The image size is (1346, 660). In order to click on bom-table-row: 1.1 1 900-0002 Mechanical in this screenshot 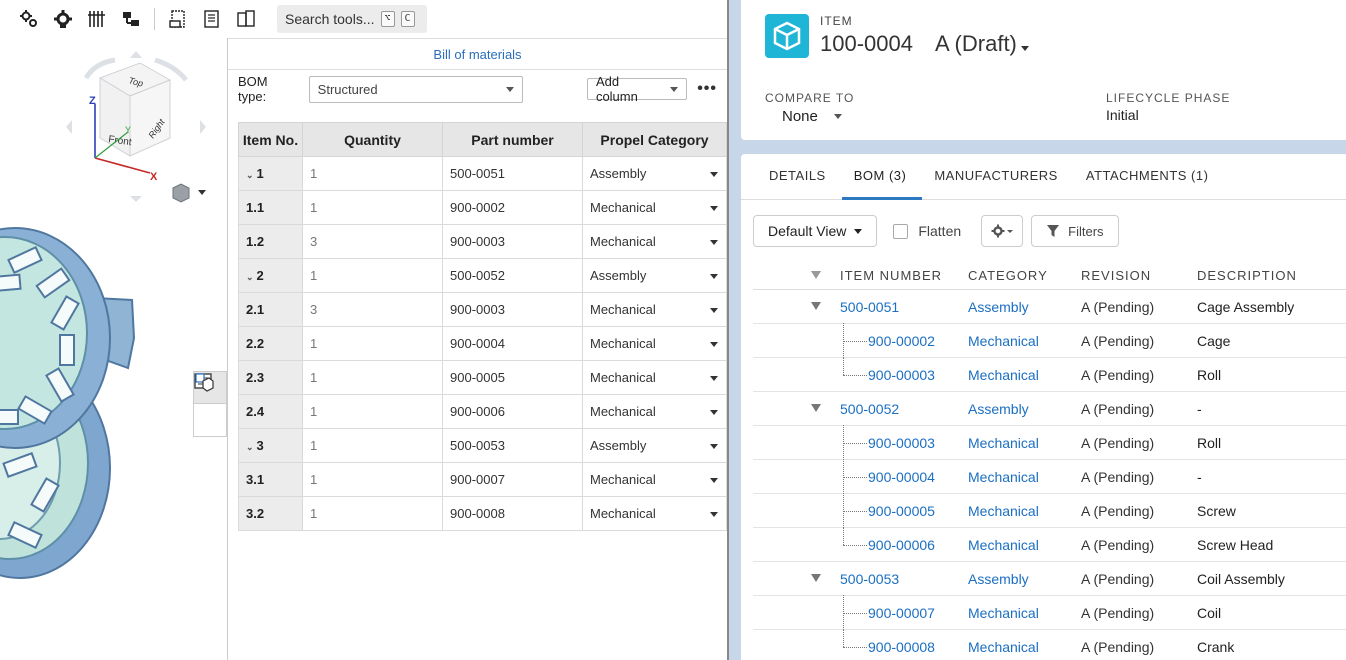, I will do `click(482, 207)`.